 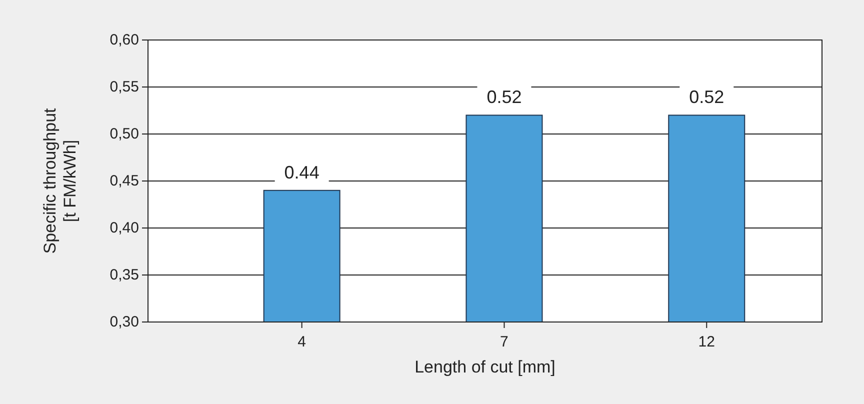 I want to click on x-tick-label: 12, so click(x=706, y=342).